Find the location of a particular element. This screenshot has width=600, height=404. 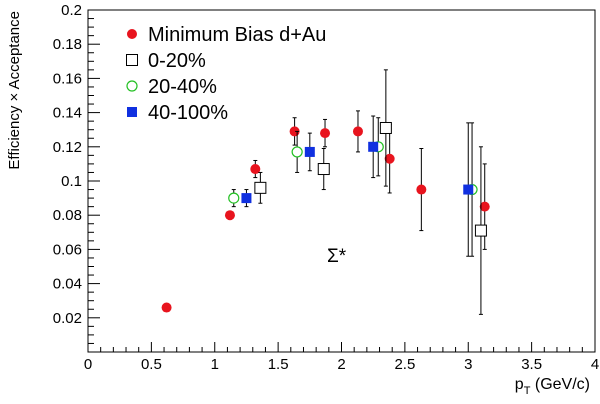

y-tick-labels: 0.02 0.04 0.06 0.08 0.1 0.12 0.14 0.16 0.18 0.2 is located at coordinates (67, 164).